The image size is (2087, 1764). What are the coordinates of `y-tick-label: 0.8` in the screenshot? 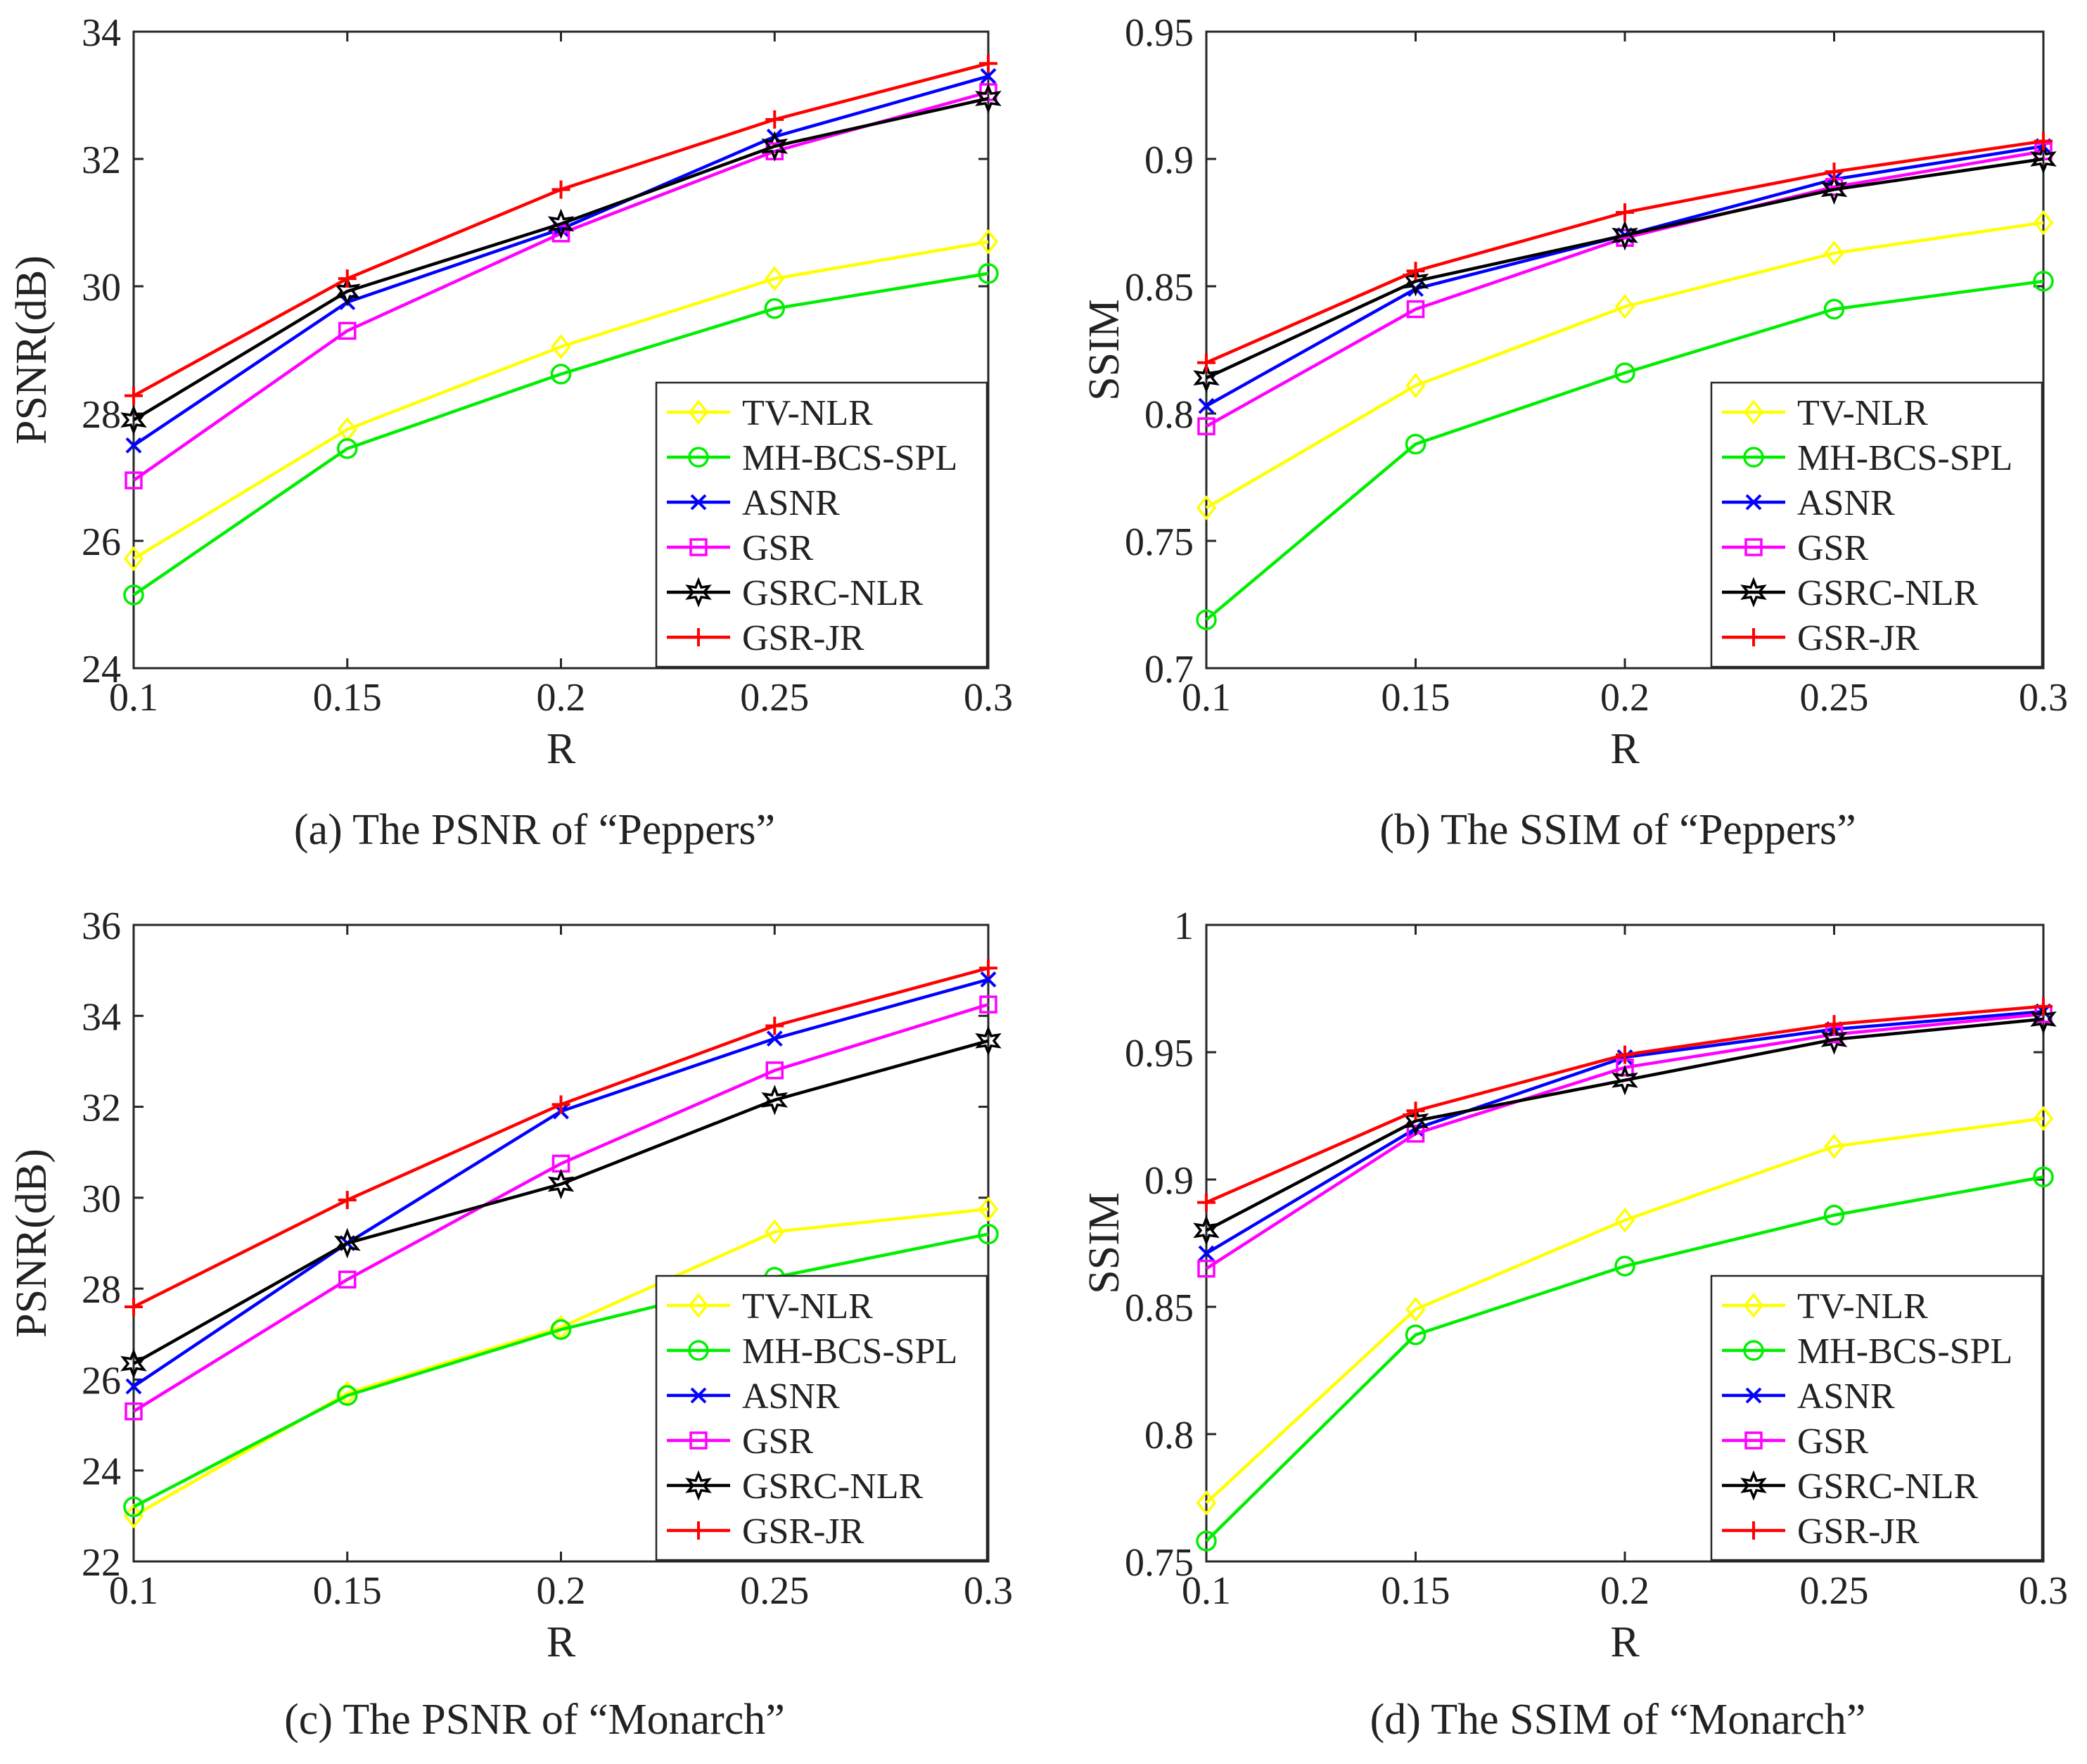 It's located at (1169, 415).